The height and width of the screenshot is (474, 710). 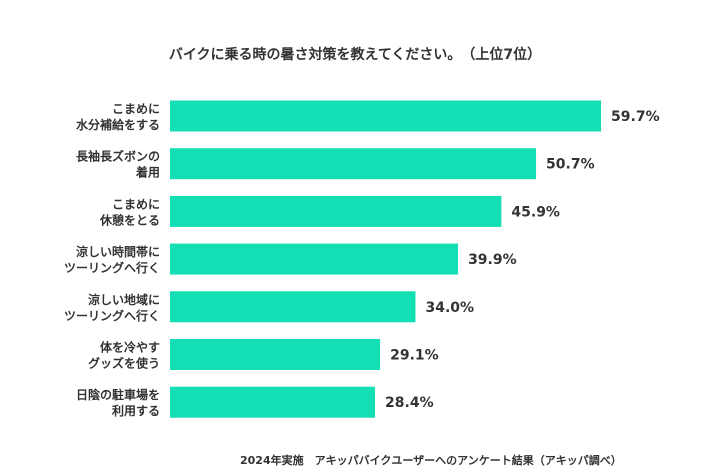 I want to click on category-label: 長袖長ズボンの, so click(x=118, y=156).